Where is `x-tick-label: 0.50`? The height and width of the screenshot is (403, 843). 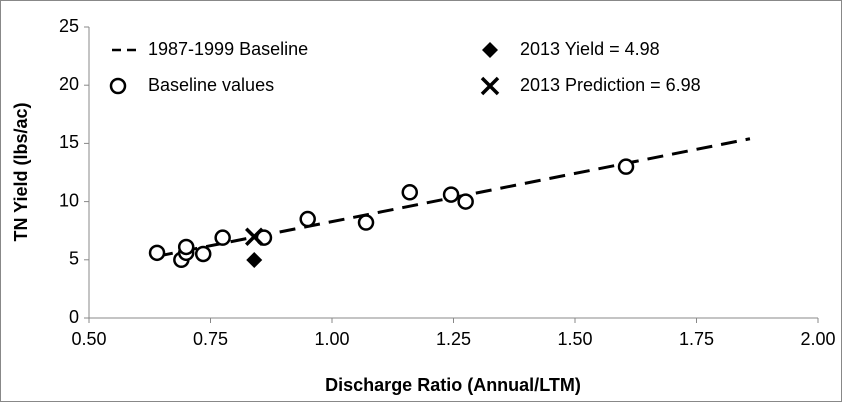
x-tick-label: 0.50 is located at coordinates (88, 339).